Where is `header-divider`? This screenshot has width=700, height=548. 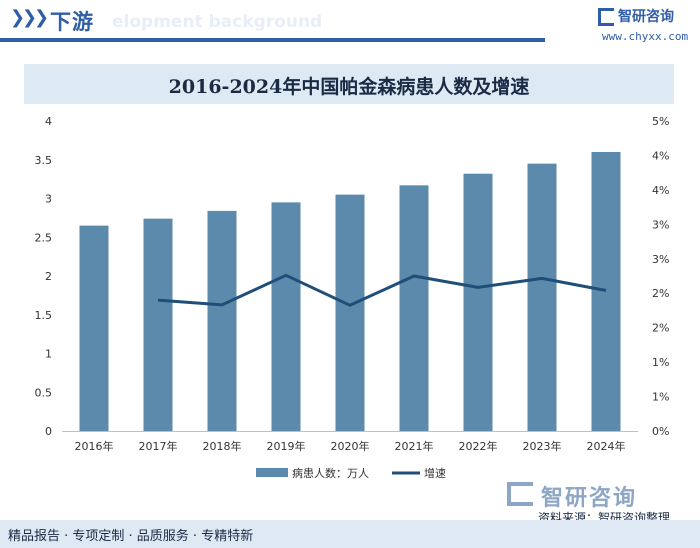 header-divider is located at coordinates (272, 40).